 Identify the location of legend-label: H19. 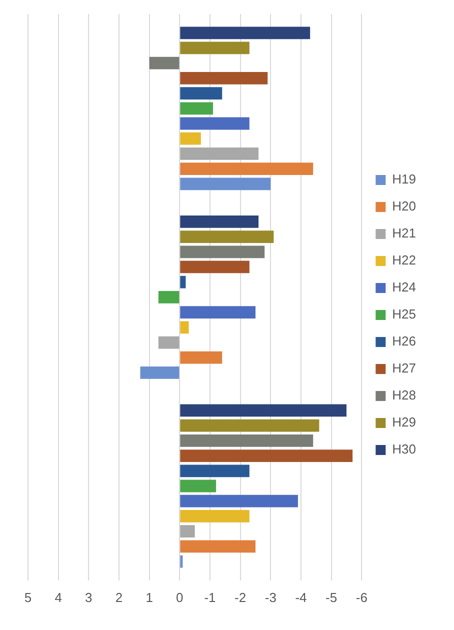
(404, 179).